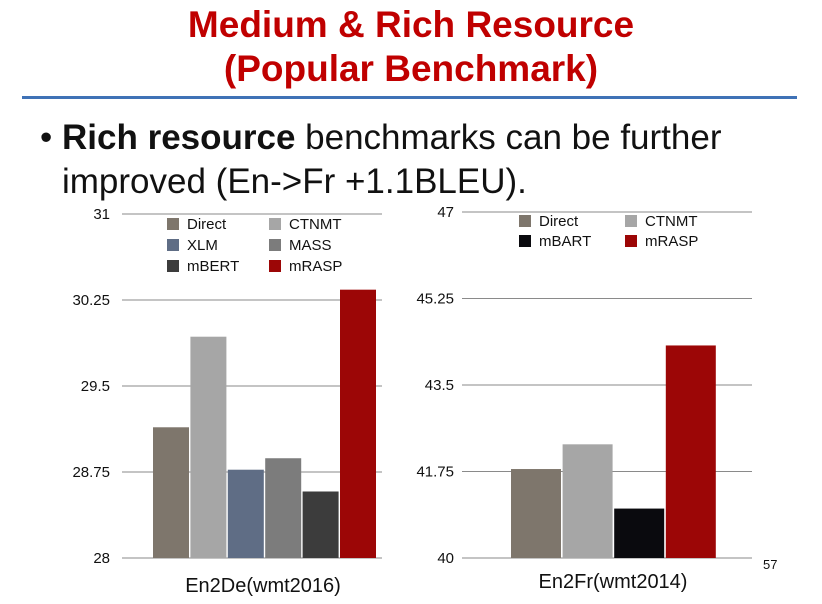  What do you see at coordinates (559, 221) in the screenshot?
I see `legend-label-1-direct: Direct` at bounding box center [559, 221].